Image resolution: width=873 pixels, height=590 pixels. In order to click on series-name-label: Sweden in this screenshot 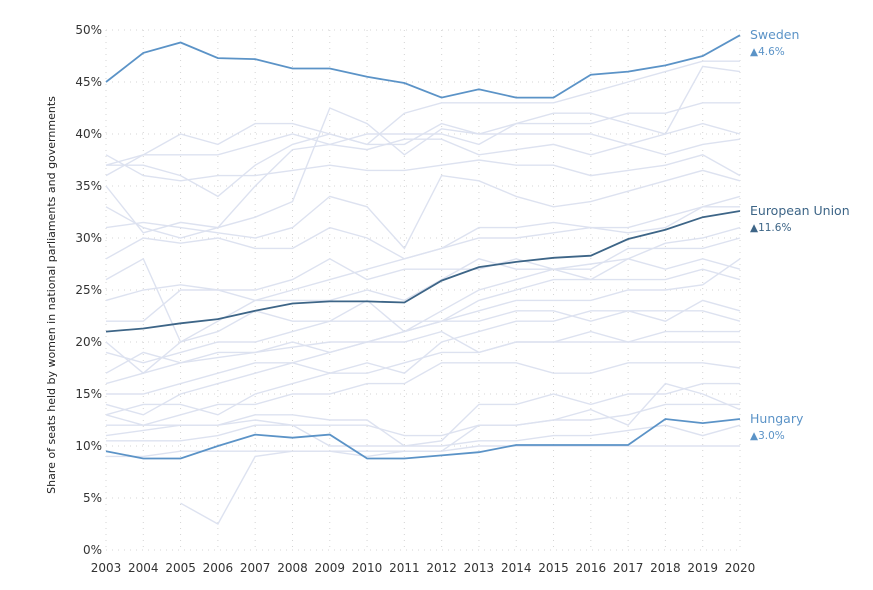, I will do `click(774, 34)`.